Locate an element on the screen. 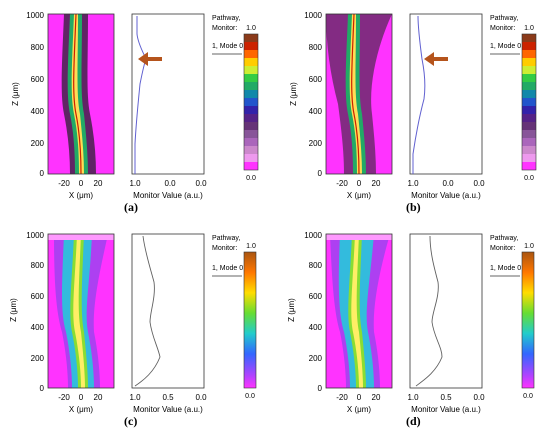 The image size is (550, 439). caption: (c) is located at coordinates (131, 421).